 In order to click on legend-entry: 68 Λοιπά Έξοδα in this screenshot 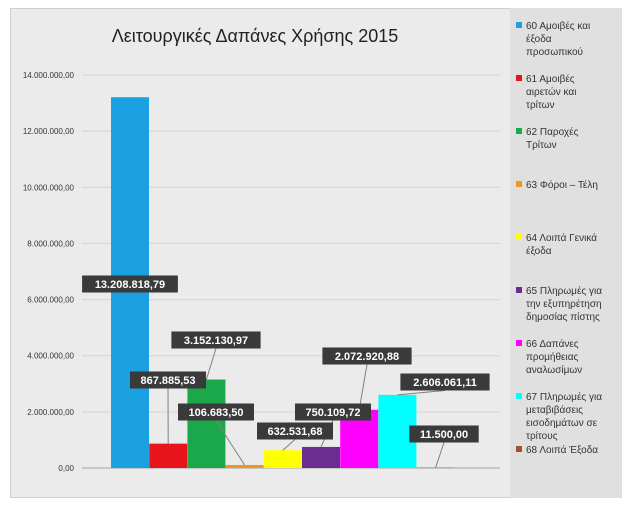, I will do `click(562, 450)`.